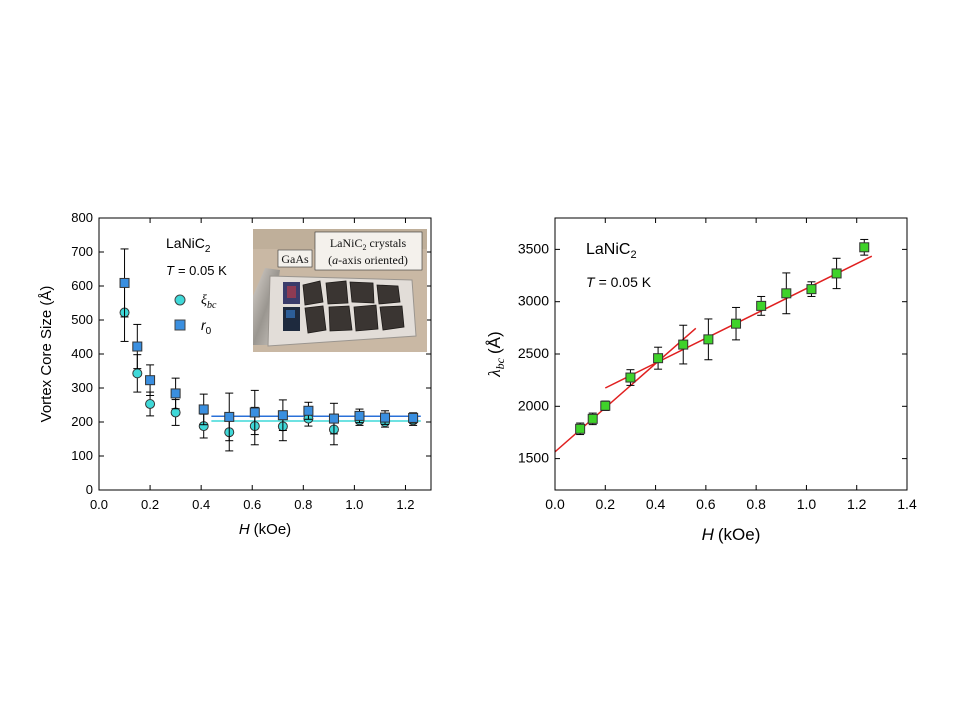 This screenshot has width=960, height=720. I want to click on y-tick-label: 2000, so click(533, 405).